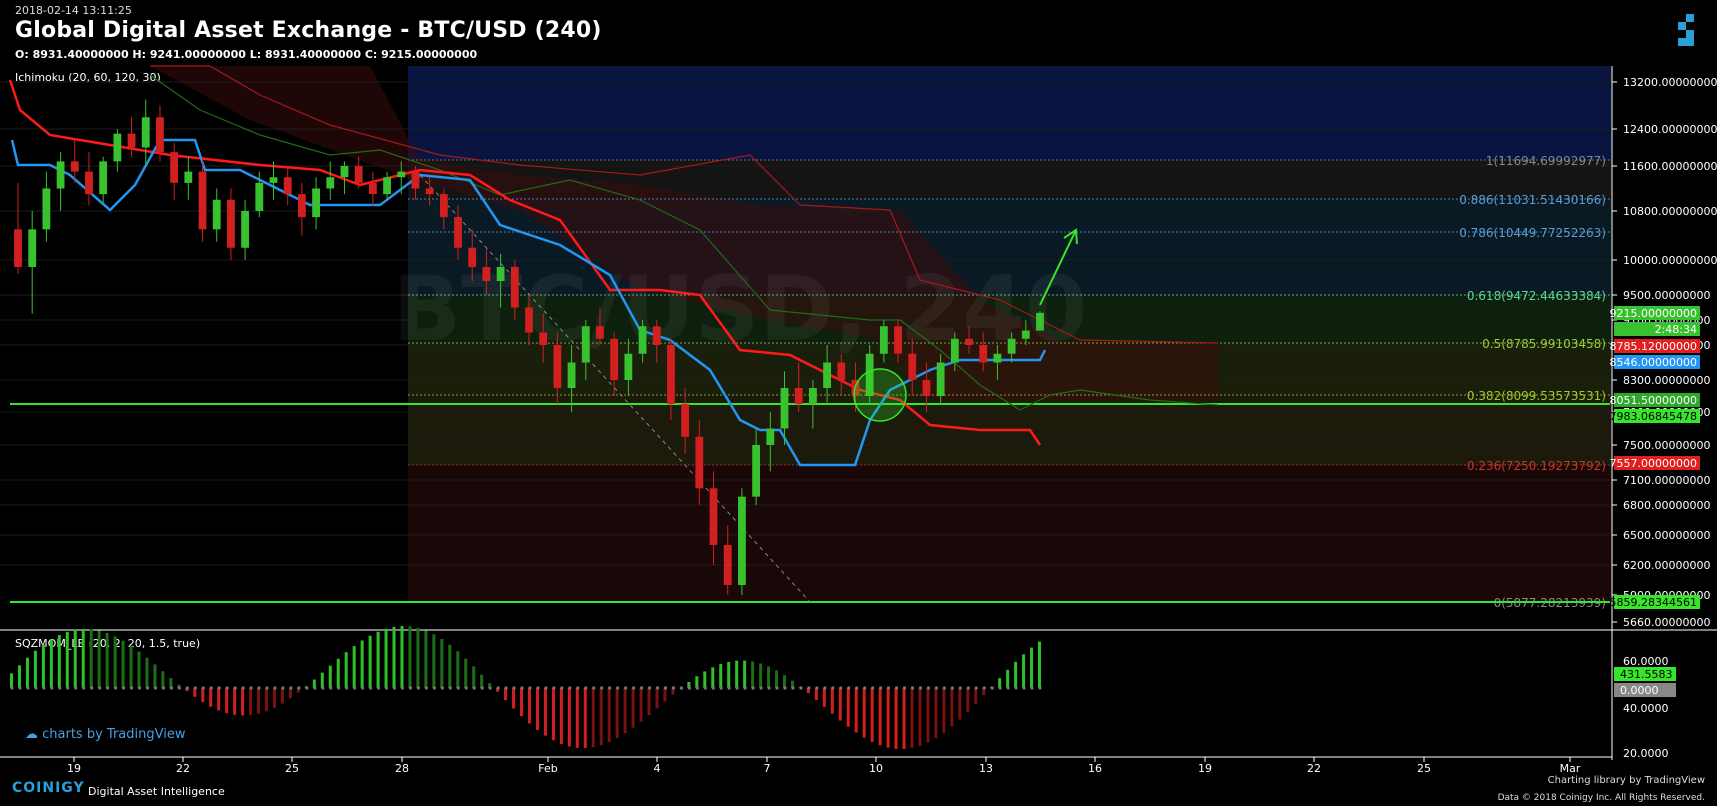 The image size is (1717, 806). I want to click on price-tick-label: 8300.00000000, so click(1666, 380).